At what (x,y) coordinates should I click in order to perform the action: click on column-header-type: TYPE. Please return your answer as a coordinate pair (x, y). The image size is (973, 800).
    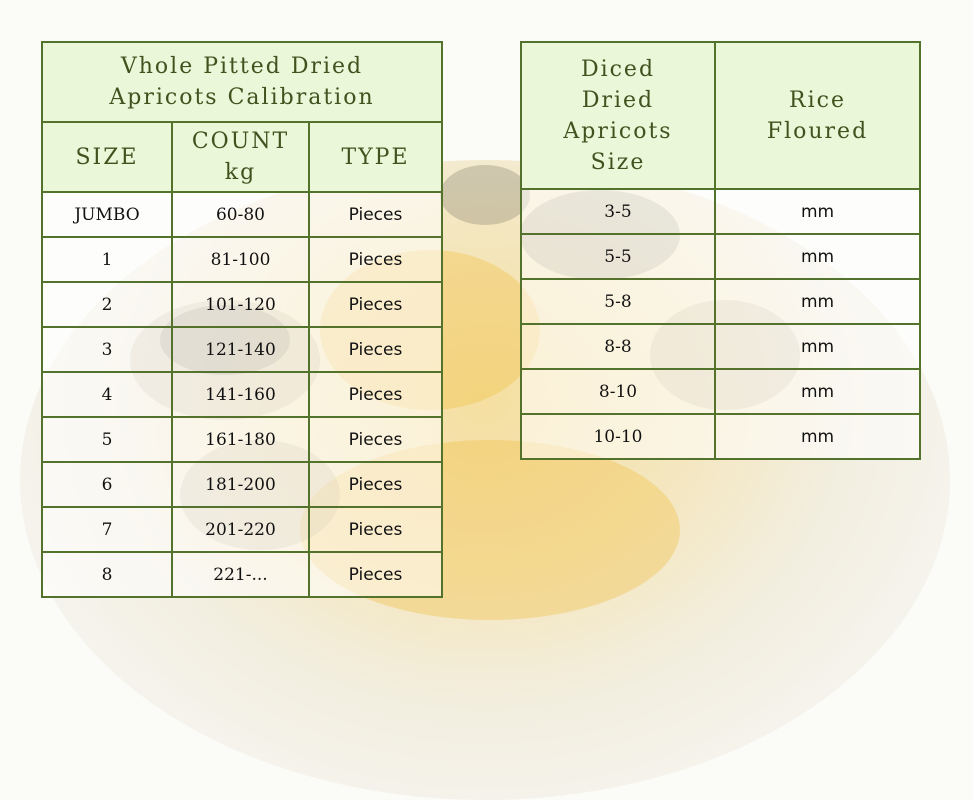
    Looking at the image, I should click on (375, 157).